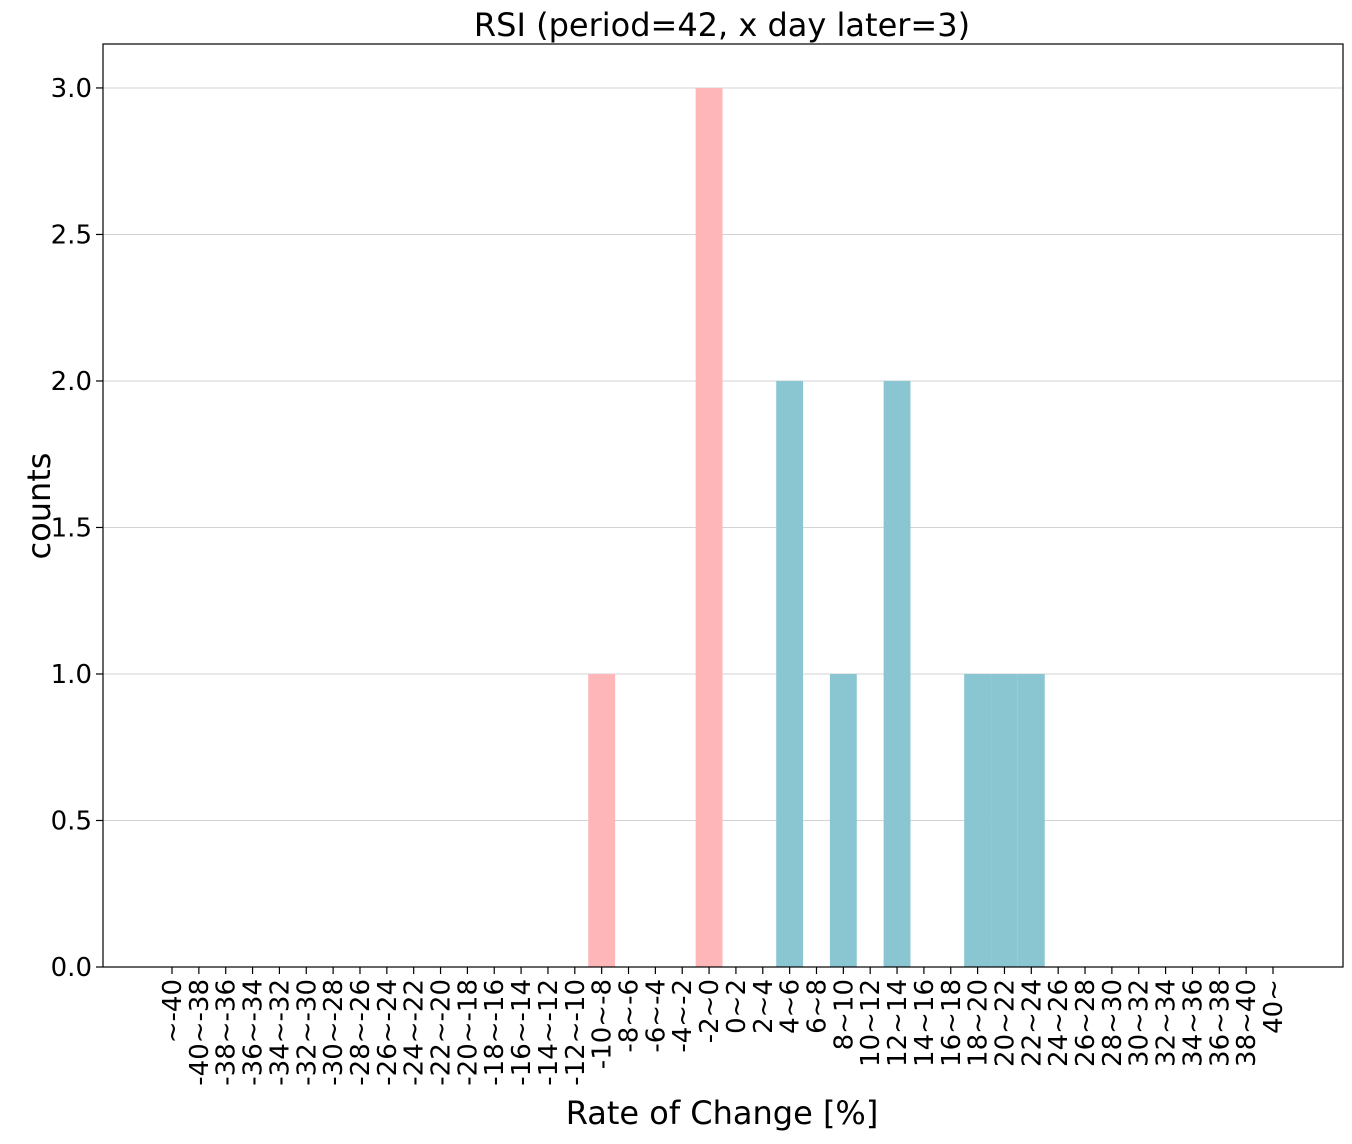  What do you see at coordinates (442, 1032) in the screenshot?
I see `x-tick-label: -22~-20` at bounding box center [442, 1032].